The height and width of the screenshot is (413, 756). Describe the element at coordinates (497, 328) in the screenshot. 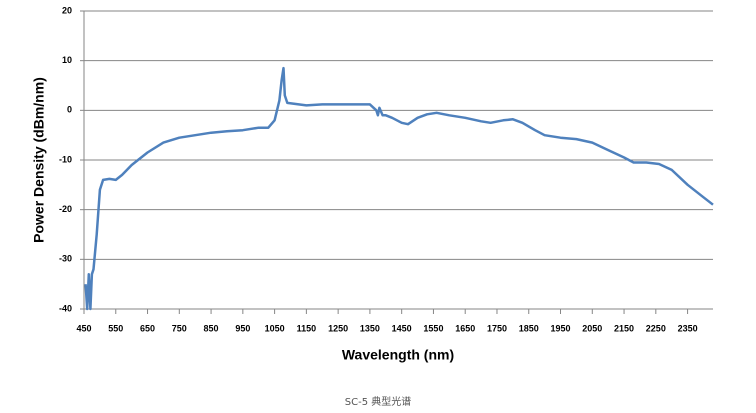

I see `x-tick-label: 1750` at that location.